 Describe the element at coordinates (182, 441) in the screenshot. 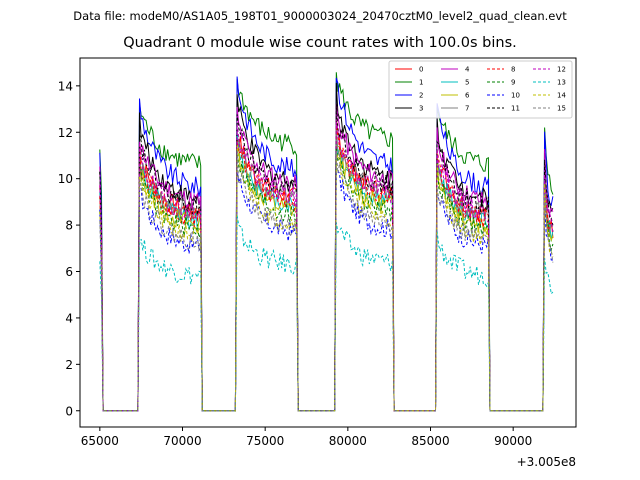

I see `x-tick-label: 70000` at that location.